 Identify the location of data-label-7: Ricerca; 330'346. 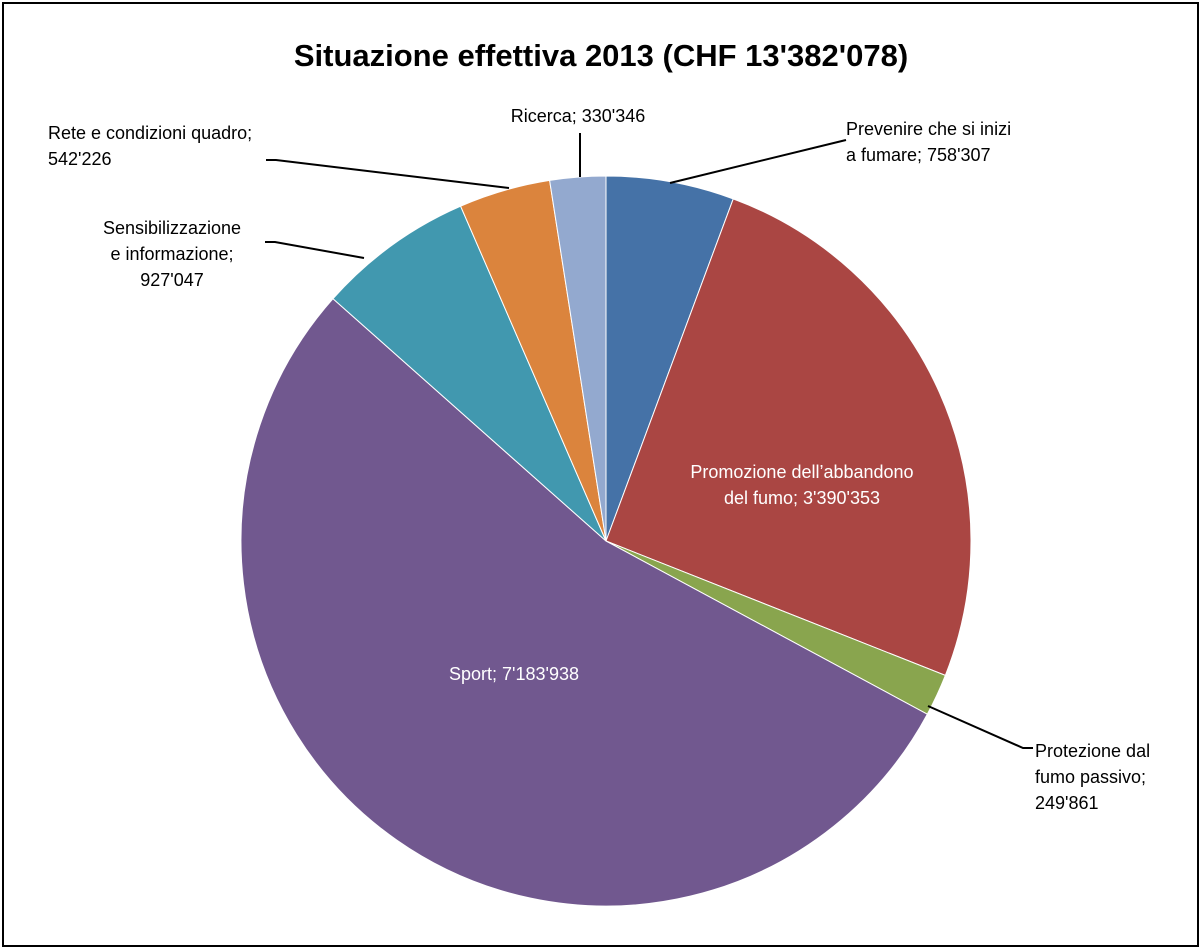
(578, 116).